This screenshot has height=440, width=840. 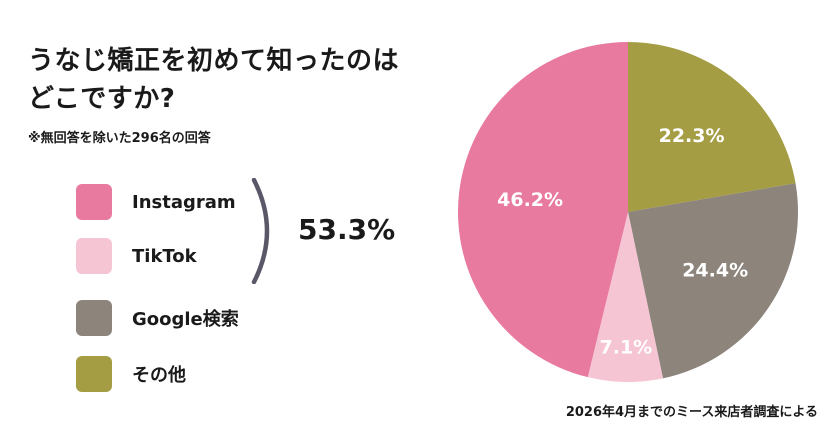 I want to click on pie-slice-other, so click(x=712, y=127).